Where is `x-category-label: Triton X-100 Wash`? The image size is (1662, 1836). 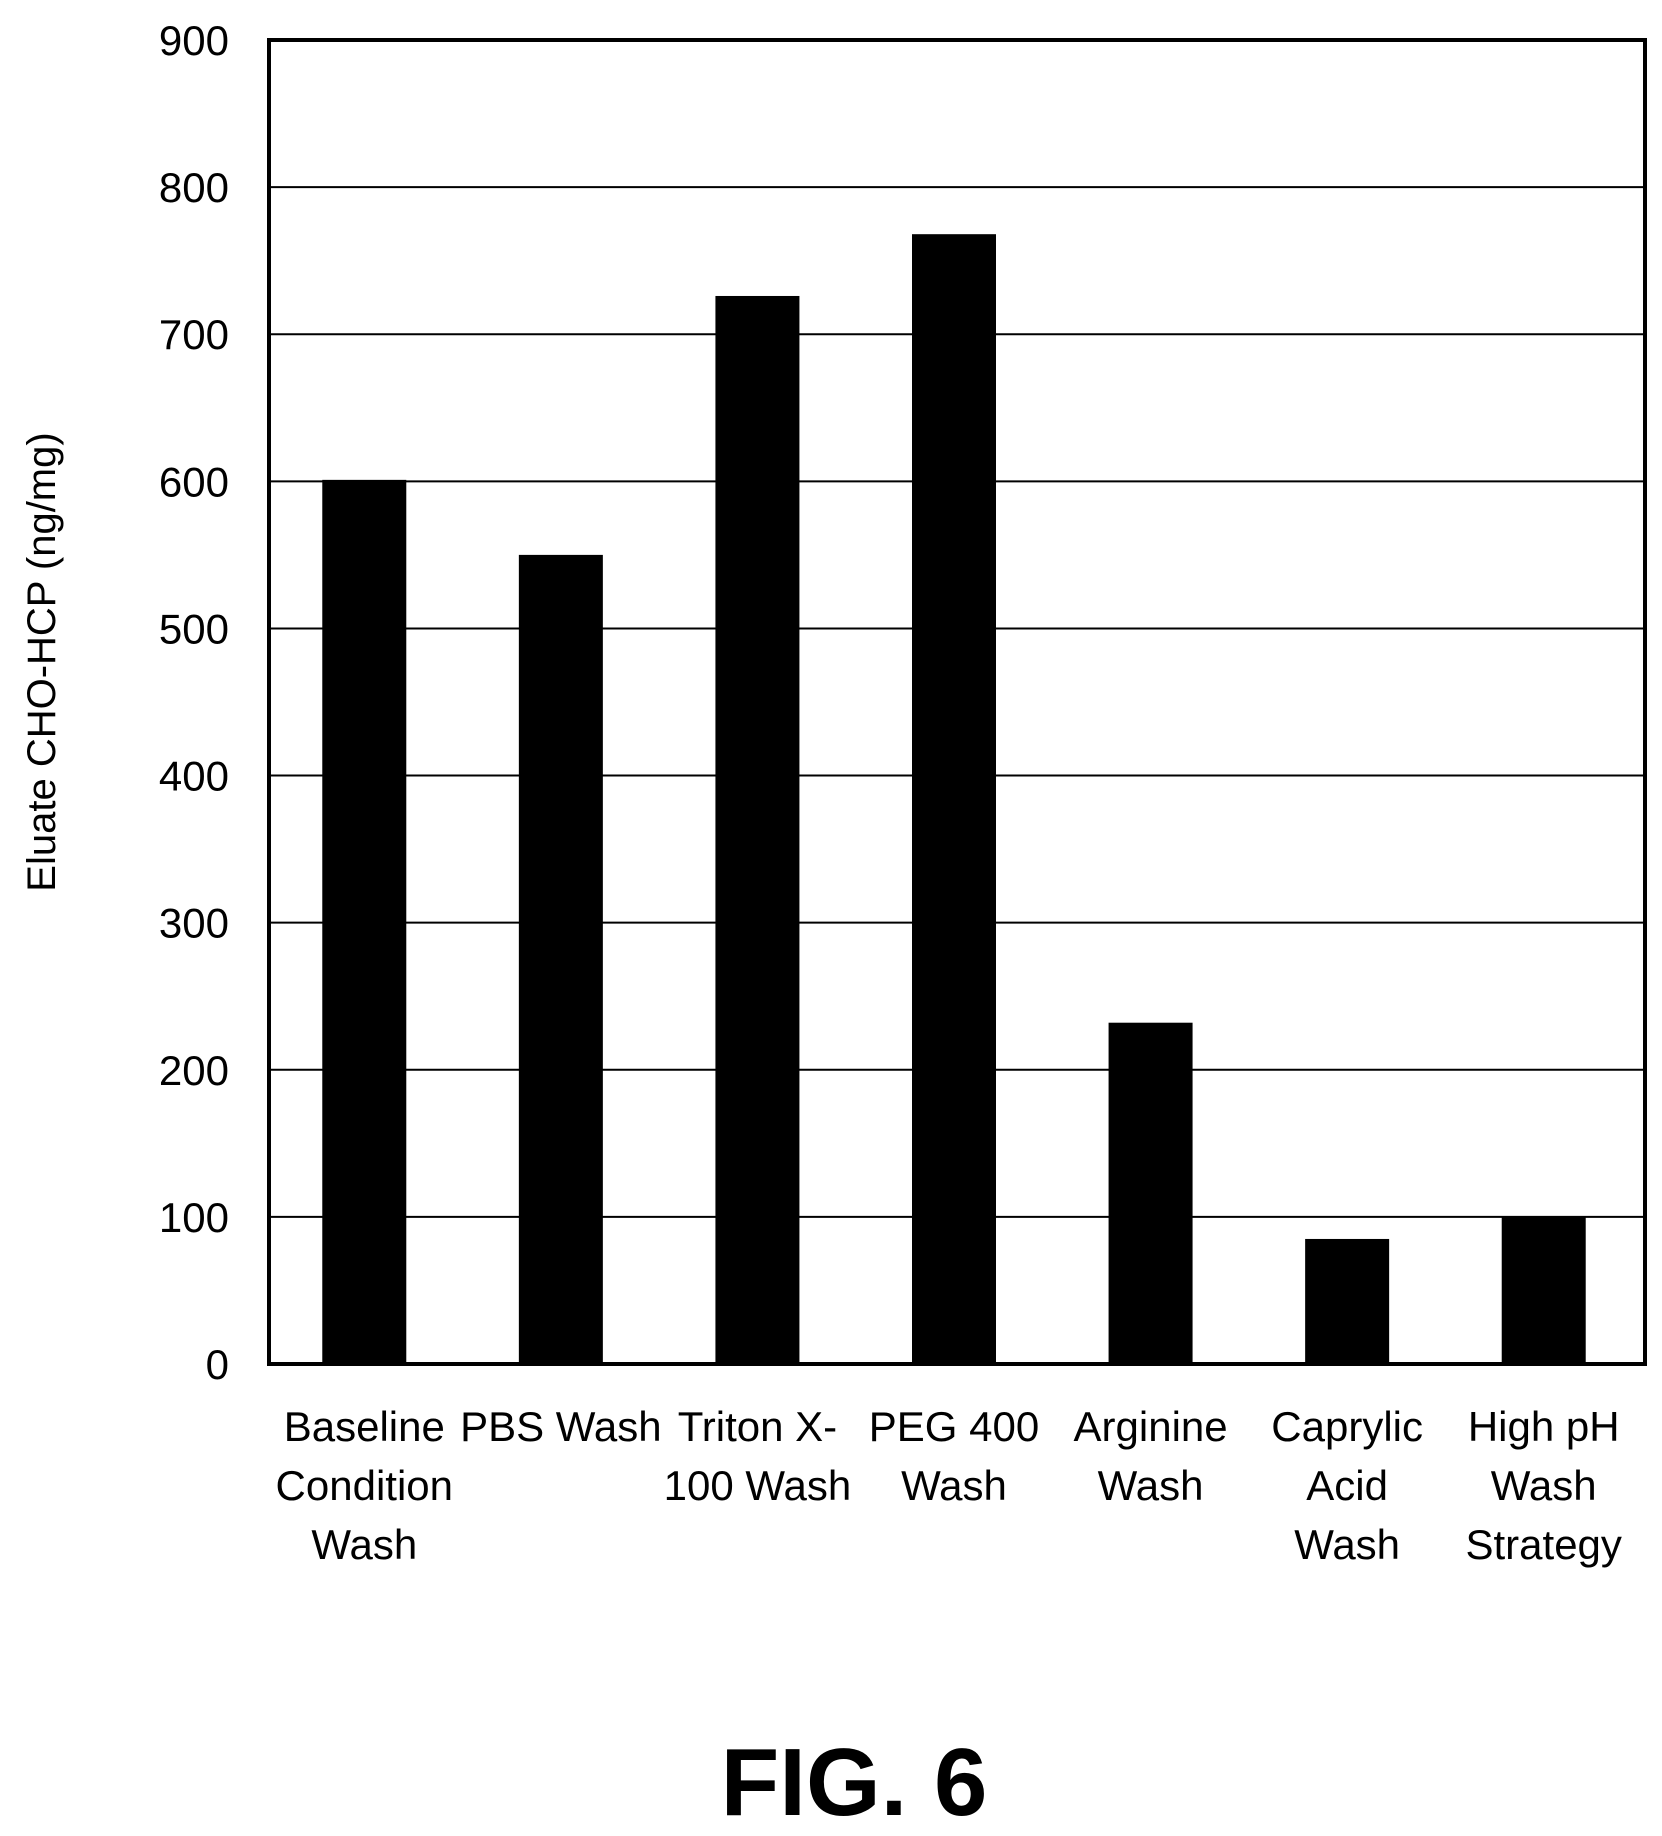
x-category-label: Triton X-100 Wash is located at coordinates (758, 1456).